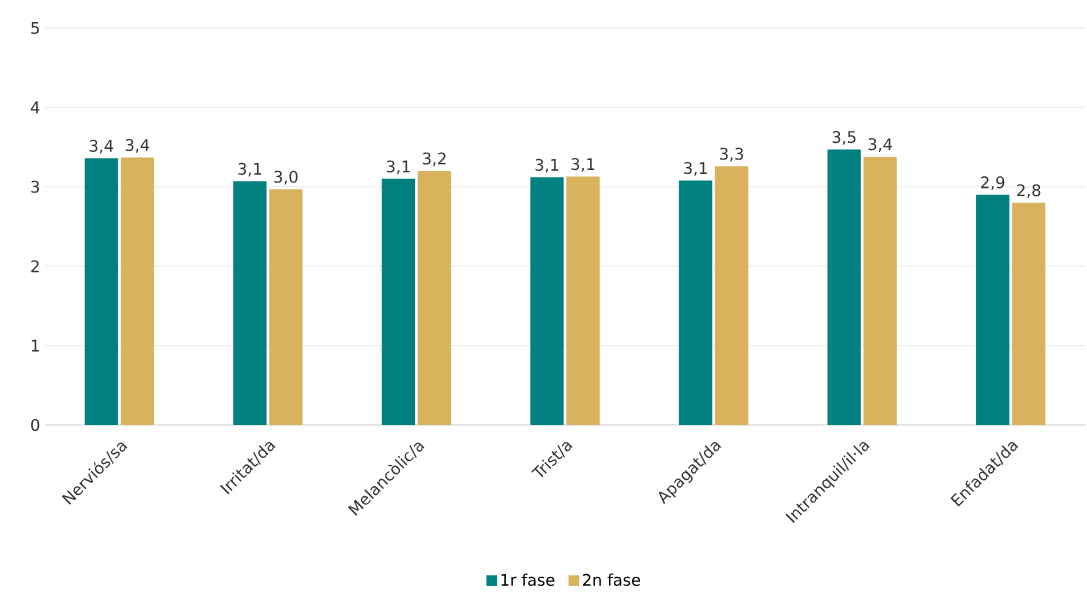 Image resolution: width=1087 pixels, height=596 pixels. Describe the element at coordinates (528, 579) in the screenshot. I see `legend-label: 1r fase` at that location.